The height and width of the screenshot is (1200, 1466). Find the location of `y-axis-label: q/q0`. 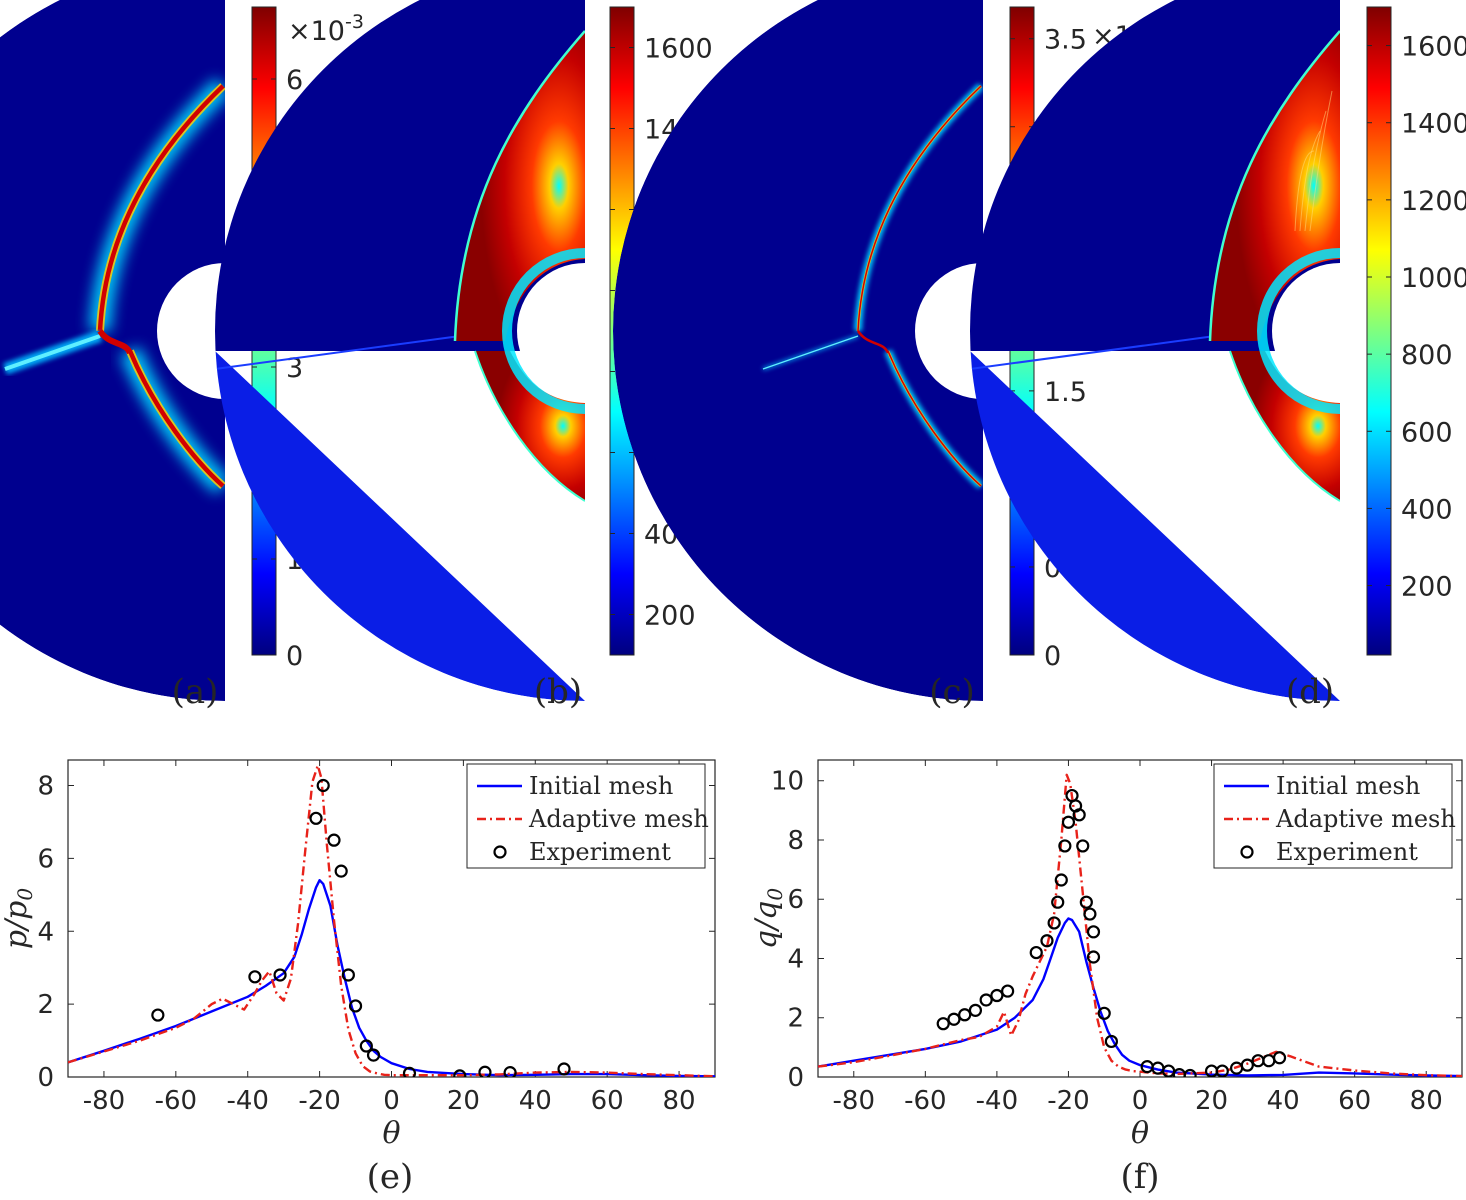

y-axis-label: q/q0 is located at coordinates (768, 919).